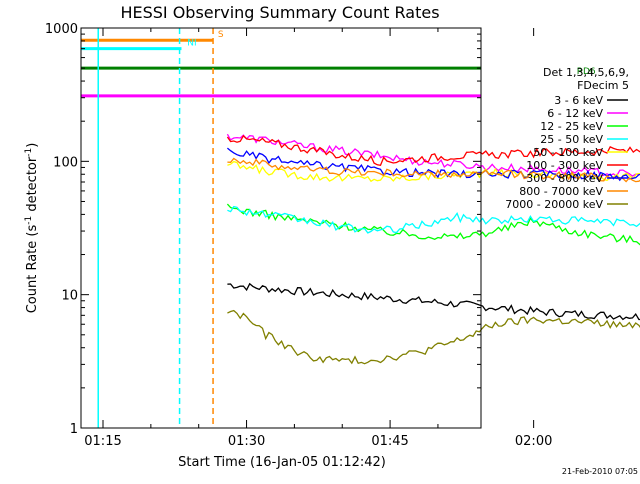 This screenshot has height=484, width=640. I want to click on legend-label: 3 - 6 keV, so click(578, 100).